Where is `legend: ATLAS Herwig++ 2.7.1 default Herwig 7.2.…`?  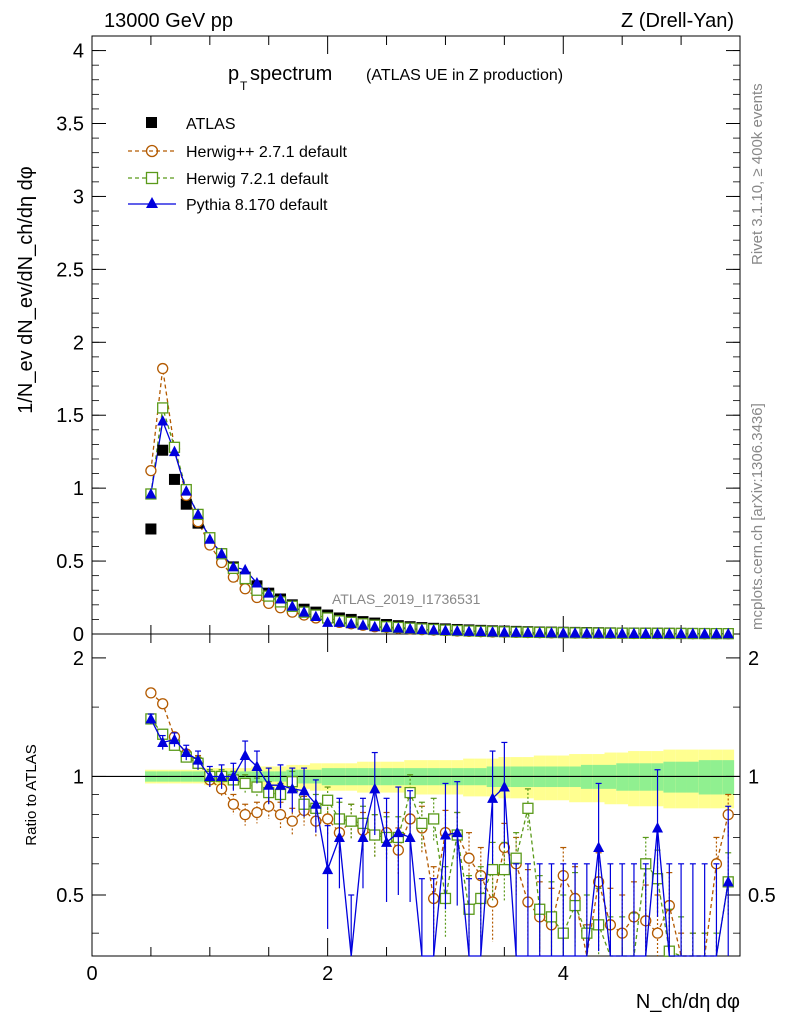 legend: ATLAS Herwig++ 2.7.1 default Herwig 7.2.… is located at coordinates (238, 165).